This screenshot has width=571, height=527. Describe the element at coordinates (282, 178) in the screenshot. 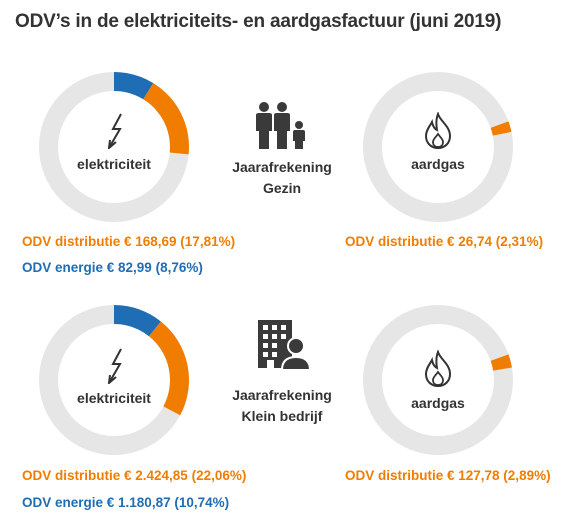

I see `caption-gezin: Jaarafrekening Gezin` at that location.